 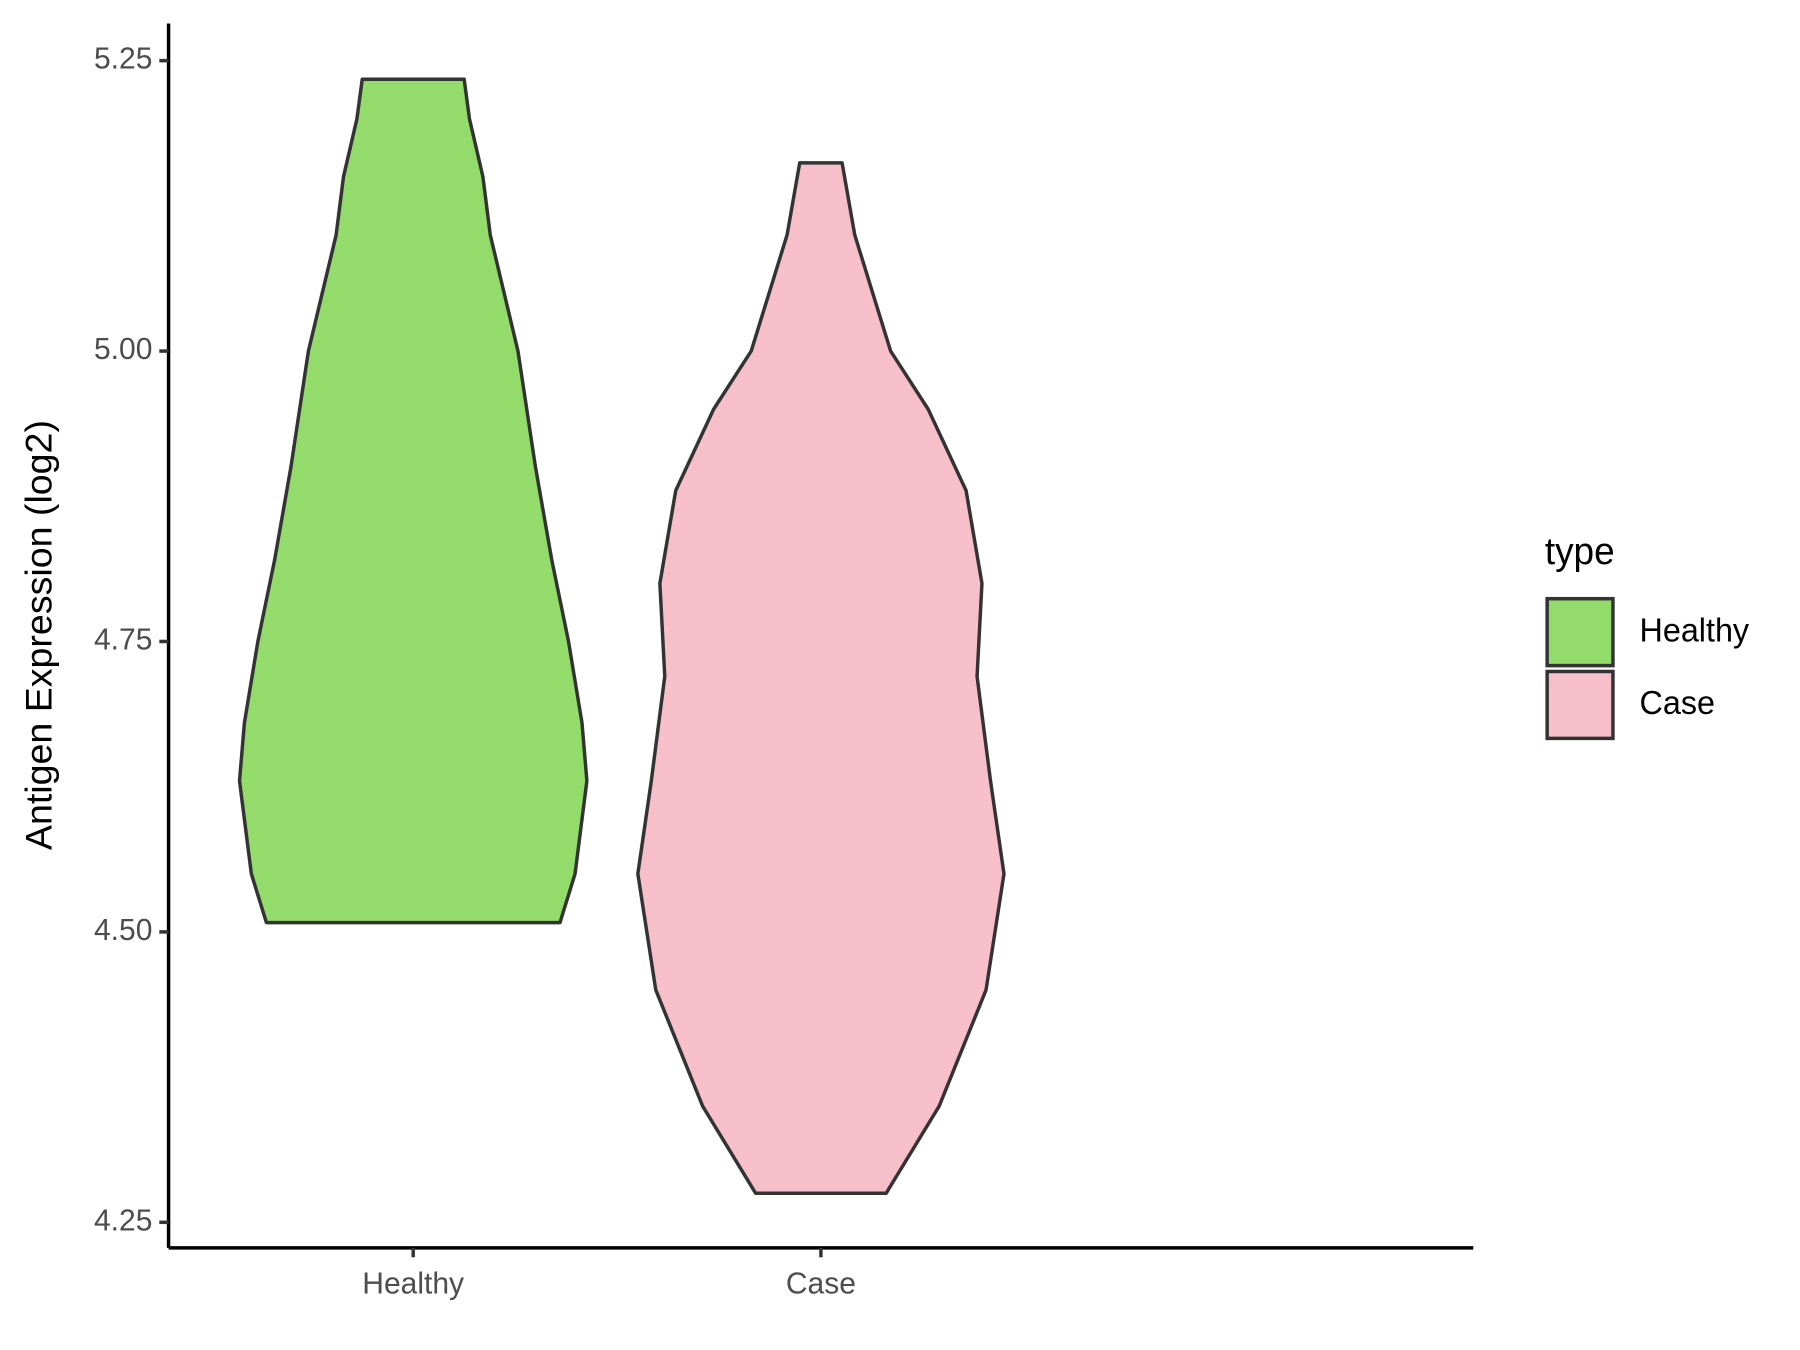 What do you see at coordinates (123, 1220) in the screenshot?
I see `y-tick-label: 4.25` at bounding box center [123, 1220].